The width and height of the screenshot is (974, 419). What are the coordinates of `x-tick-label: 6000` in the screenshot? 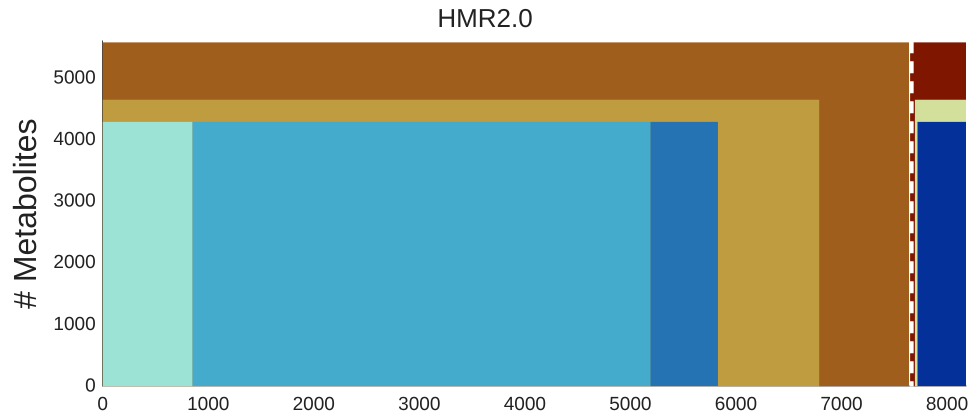 It's located at (736, 404).